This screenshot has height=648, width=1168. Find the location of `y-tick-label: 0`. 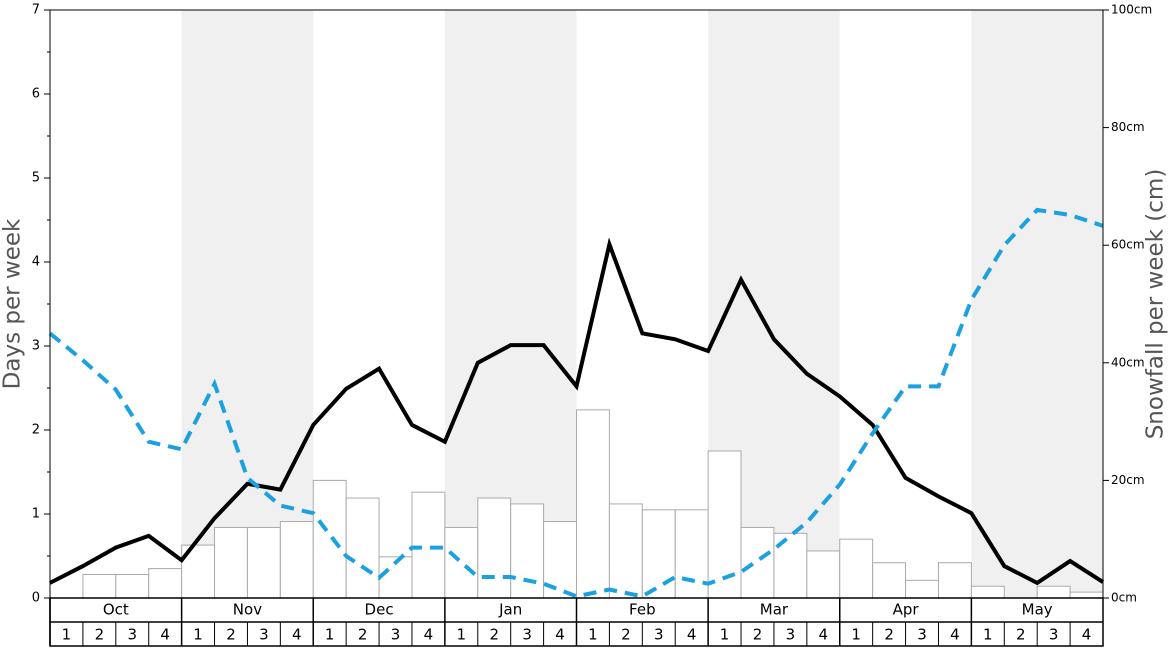

y-tick-label: 0 is located at coordinates (36, 598).